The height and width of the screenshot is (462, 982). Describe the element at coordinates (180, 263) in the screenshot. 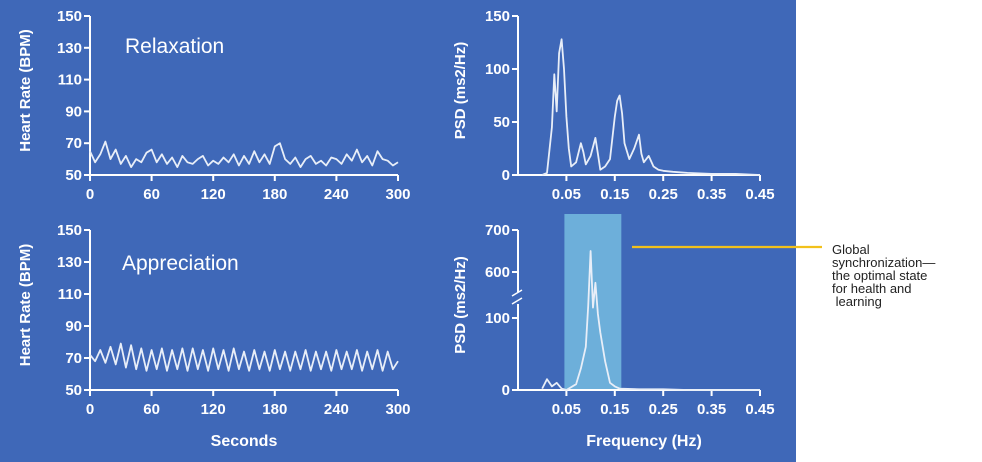

I see `chart-title: Appreciation` at that location.